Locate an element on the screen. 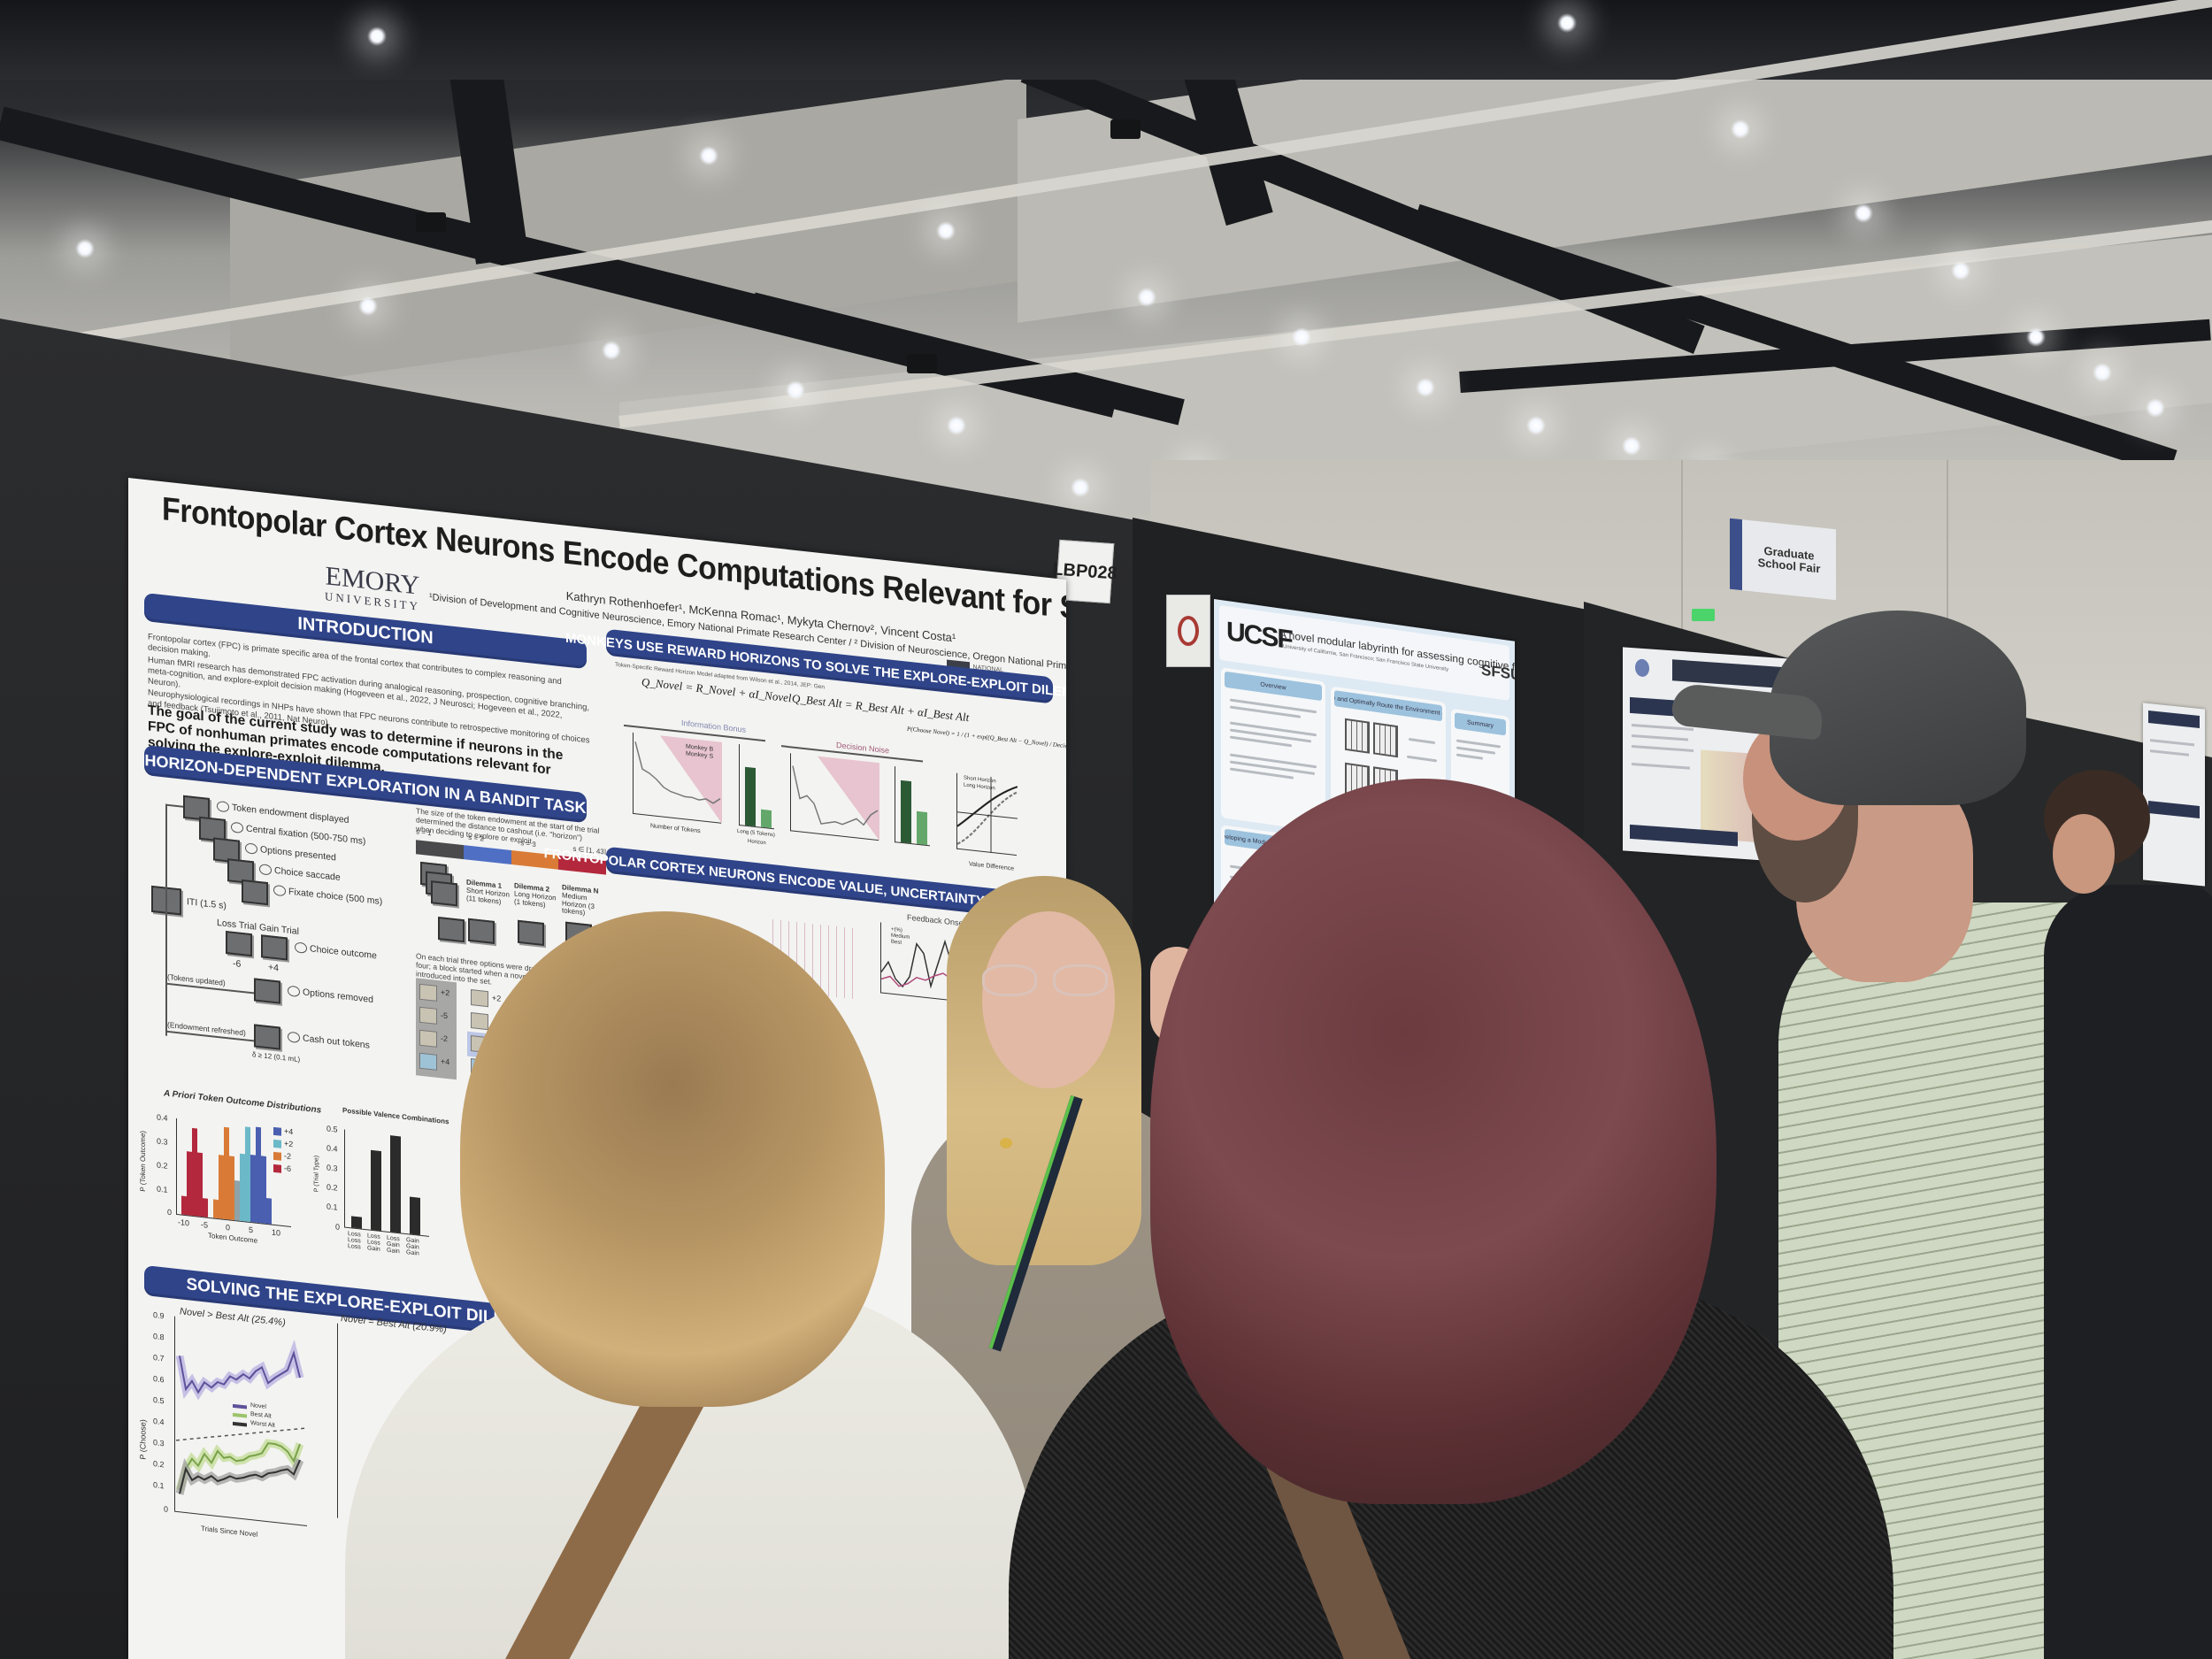 This screenshot has height=1659, width=2212. y-axis-label: P (Token Outcome) is located at coordinates (143, 1161).